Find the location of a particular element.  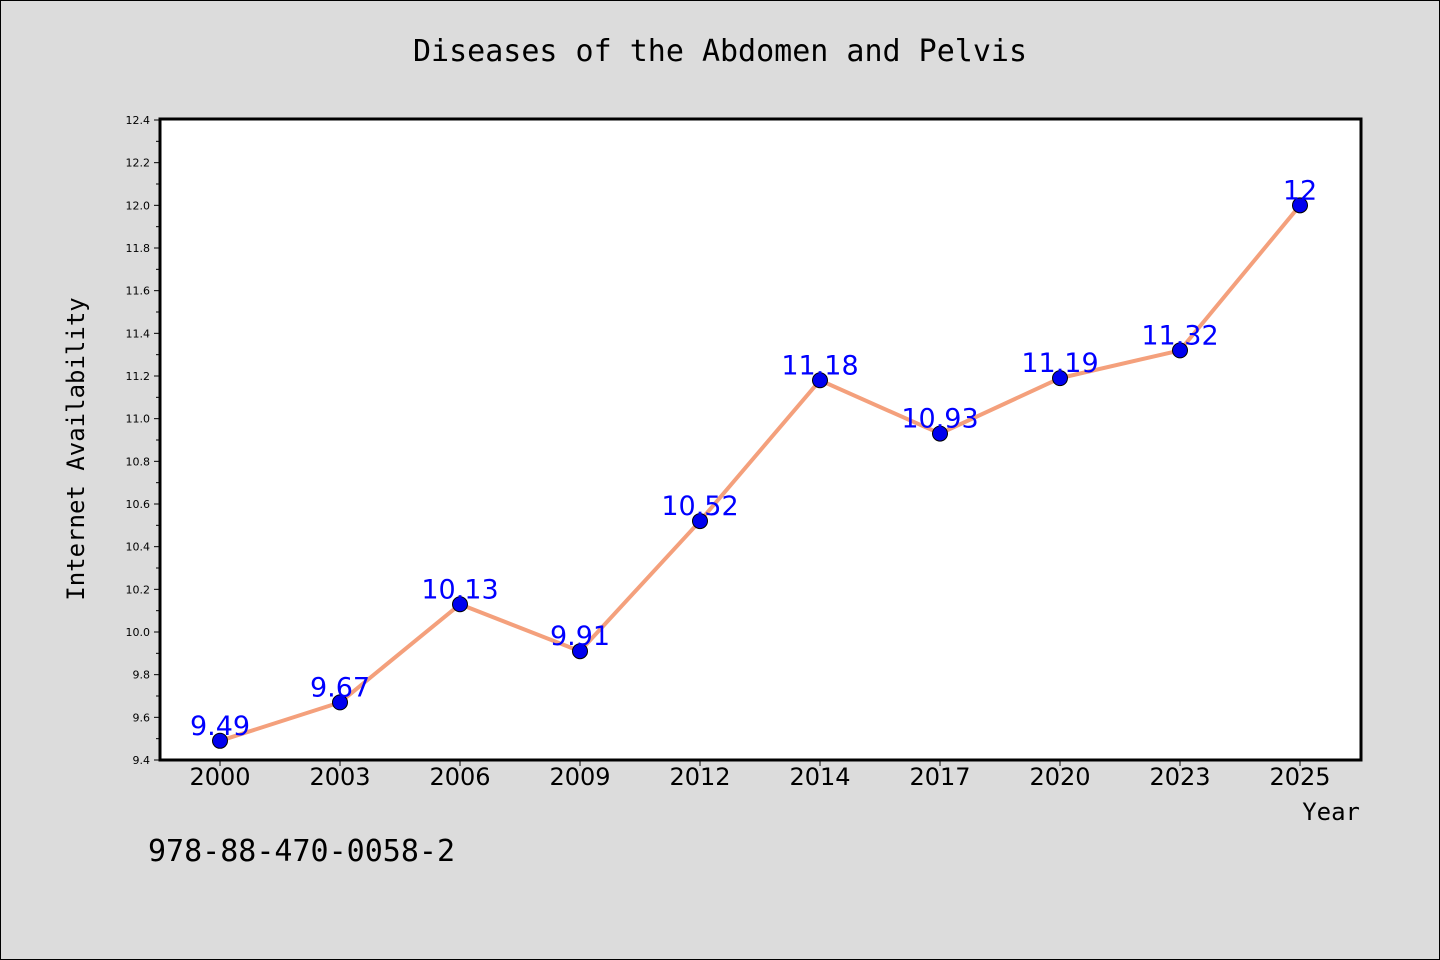

data-label: 11.19 is located at coordinates (1059, 363).